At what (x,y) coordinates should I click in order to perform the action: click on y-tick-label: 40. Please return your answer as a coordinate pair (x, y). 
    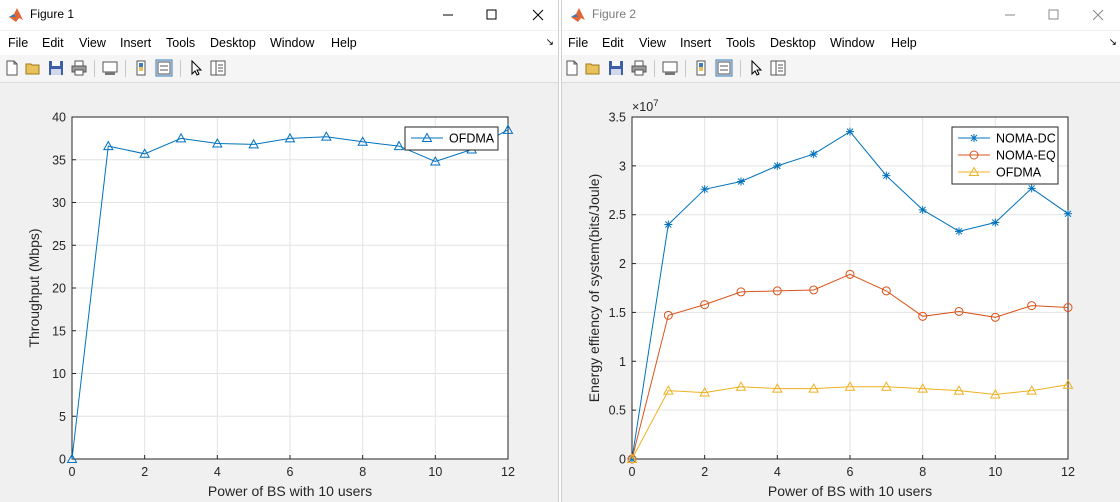
    Looking at the image, I should click on (59, 118).